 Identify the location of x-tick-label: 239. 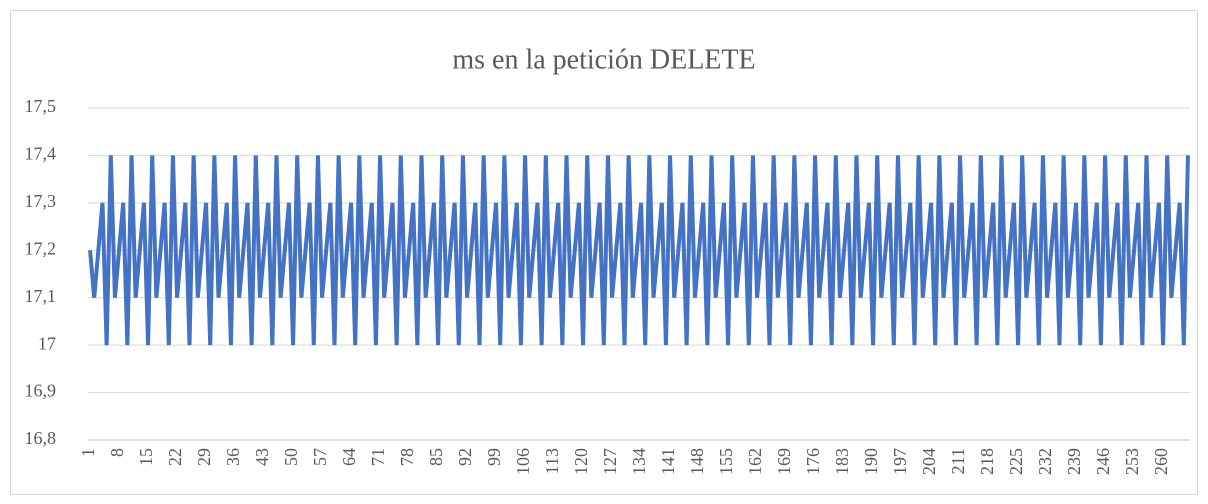
(1074, 461).